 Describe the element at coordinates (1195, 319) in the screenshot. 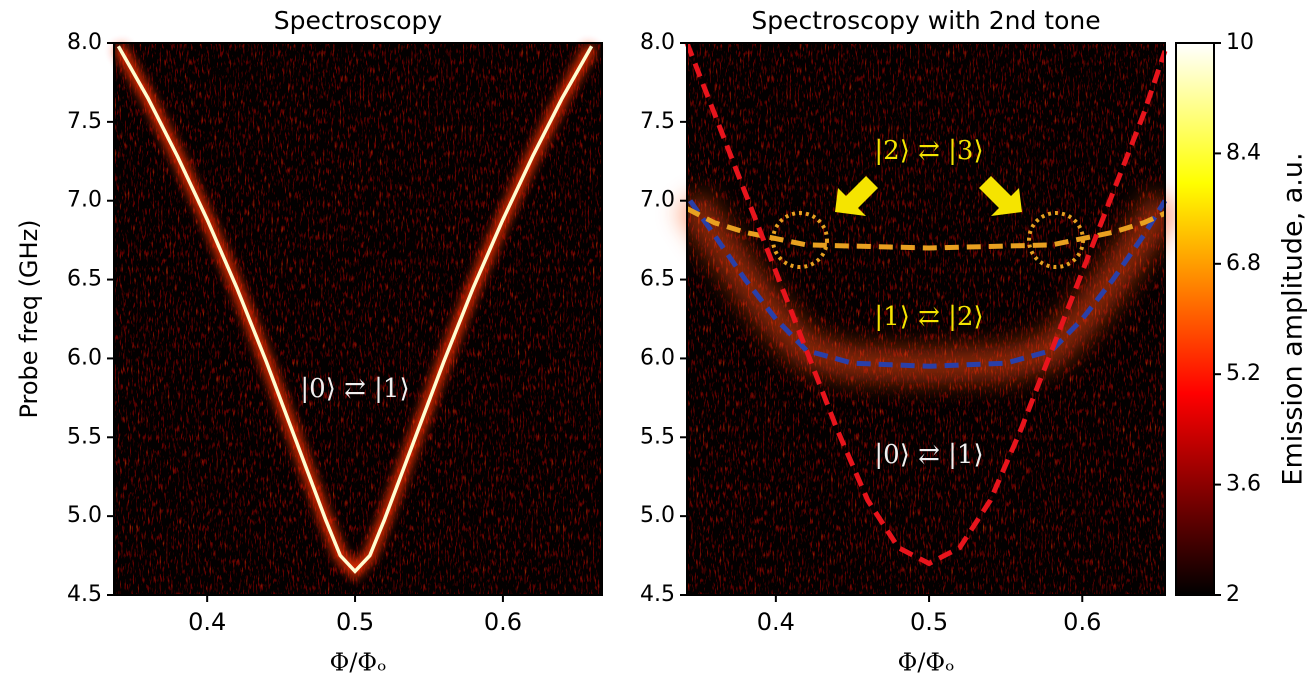

I see `colorbar` at that location.